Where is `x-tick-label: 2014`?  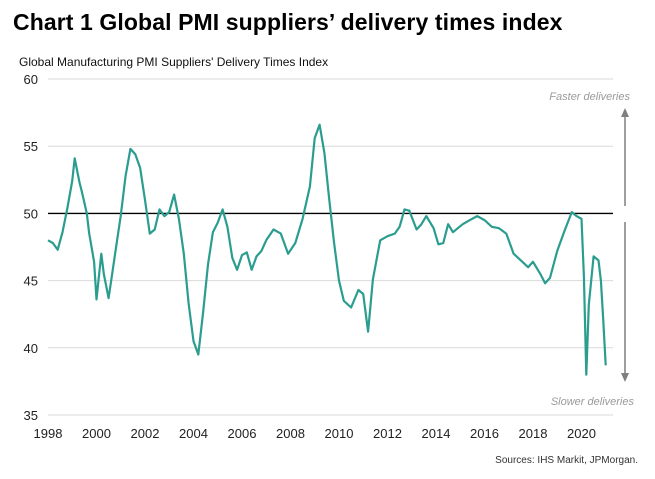 x-tick-label: 2014 is located at coordinates (436, 433).